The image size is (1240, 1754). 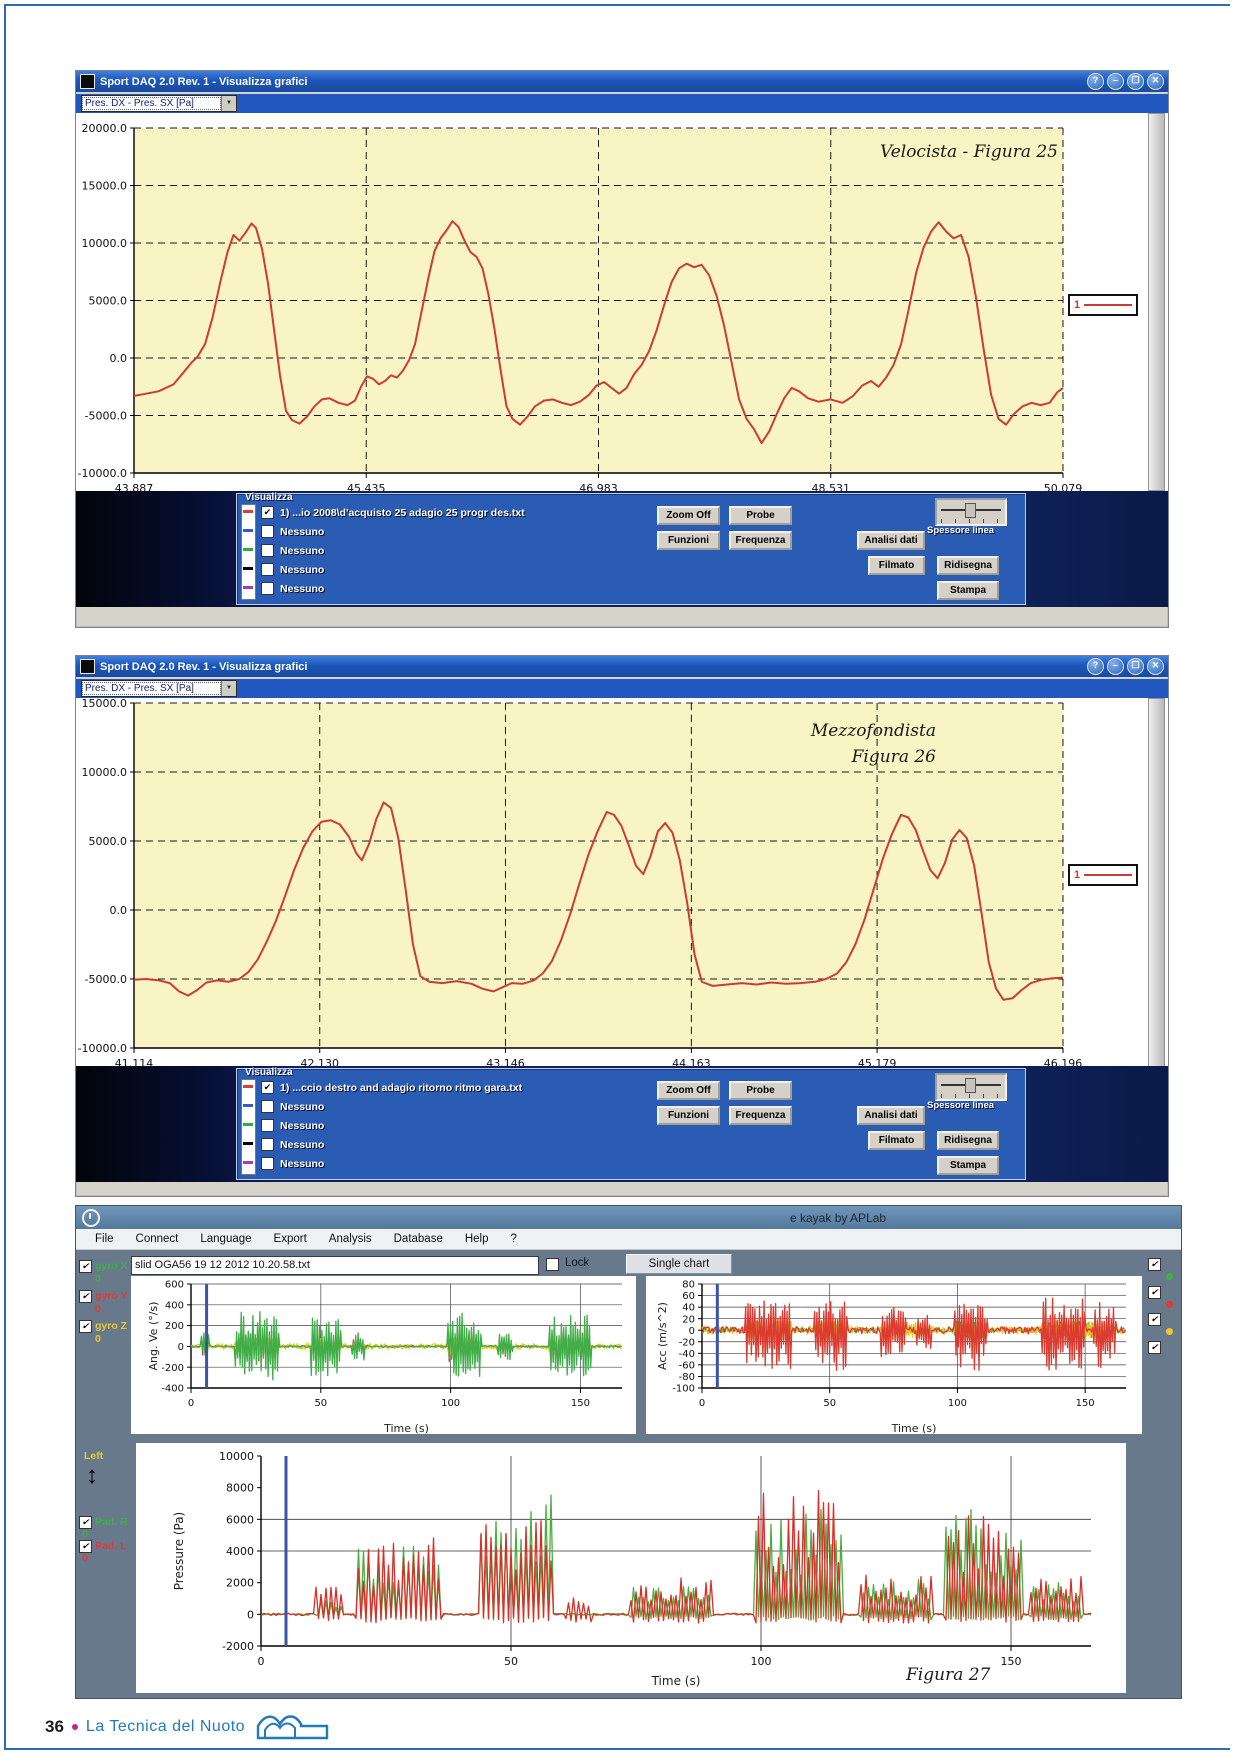 What do you see at coordinates (290, 1239) in the screenshot?
I see `menu-export: Export` at bounding box center [290, 1239].